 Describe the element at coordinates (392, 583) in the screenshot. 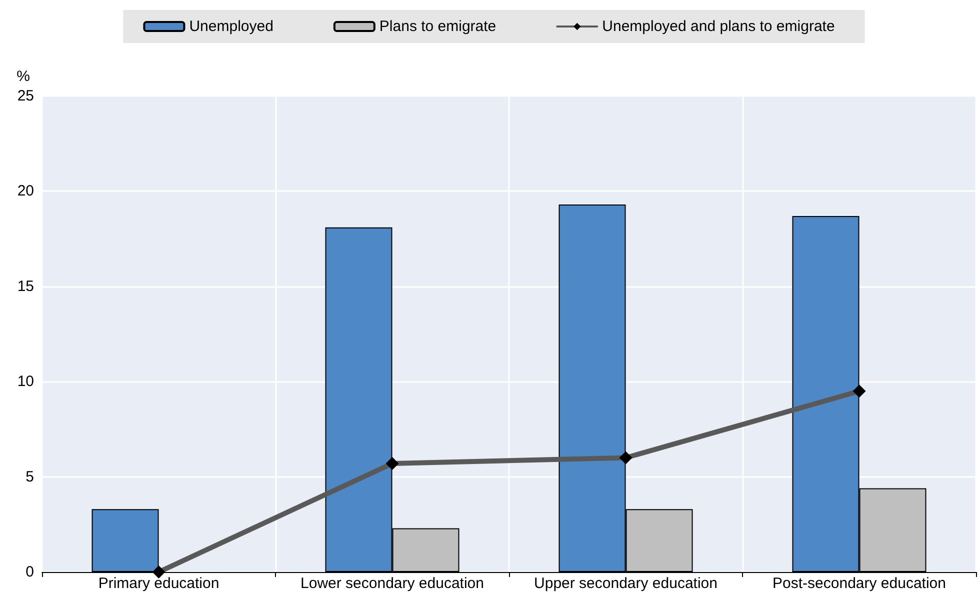

I see `x-tick-label: Lower secondary education` at that location.